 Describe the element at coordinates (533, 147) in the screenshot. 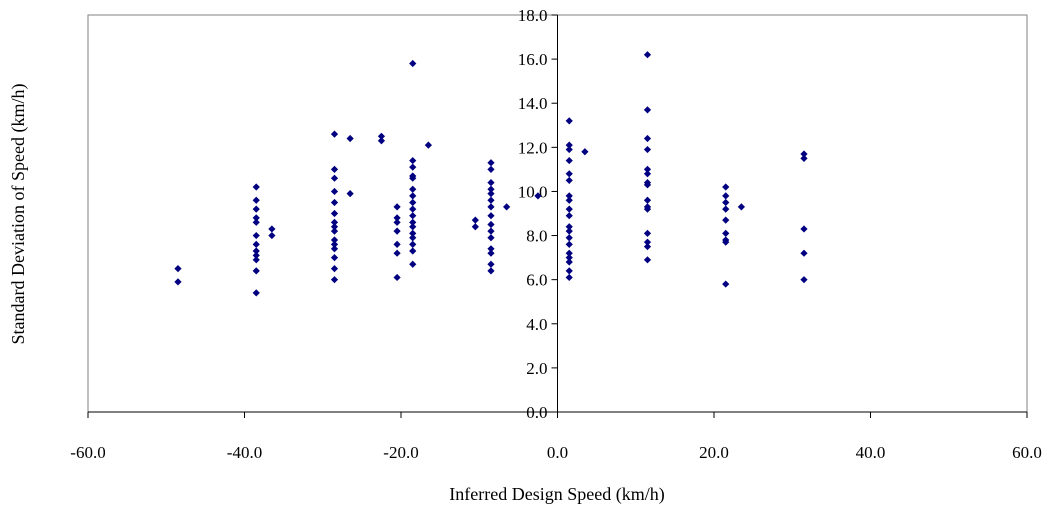

I see `y-tick-label: 12.0` at that location.